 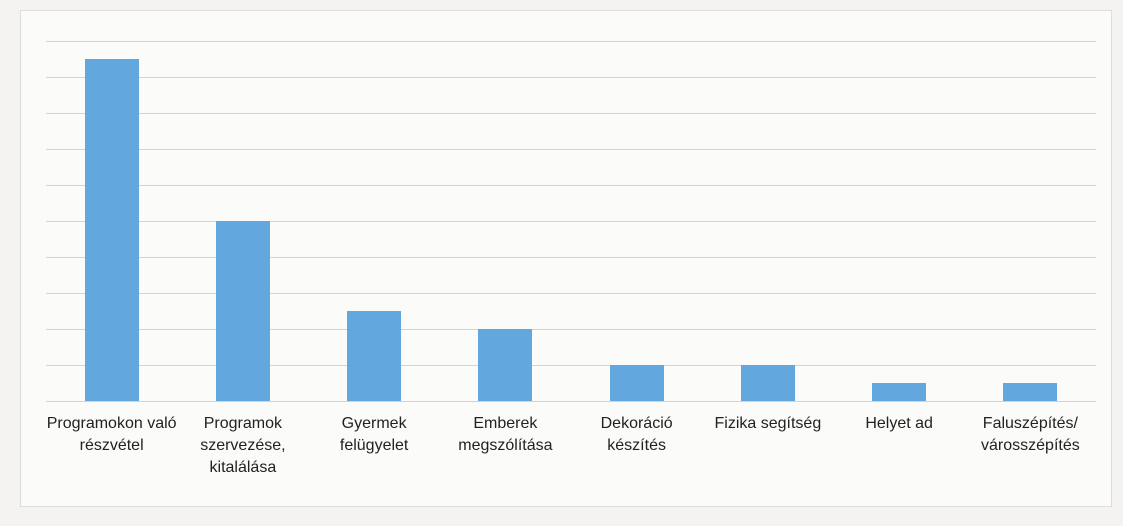 I want to click on x-tick-label: Dekoráció készítés, so click(x=636, y=434).